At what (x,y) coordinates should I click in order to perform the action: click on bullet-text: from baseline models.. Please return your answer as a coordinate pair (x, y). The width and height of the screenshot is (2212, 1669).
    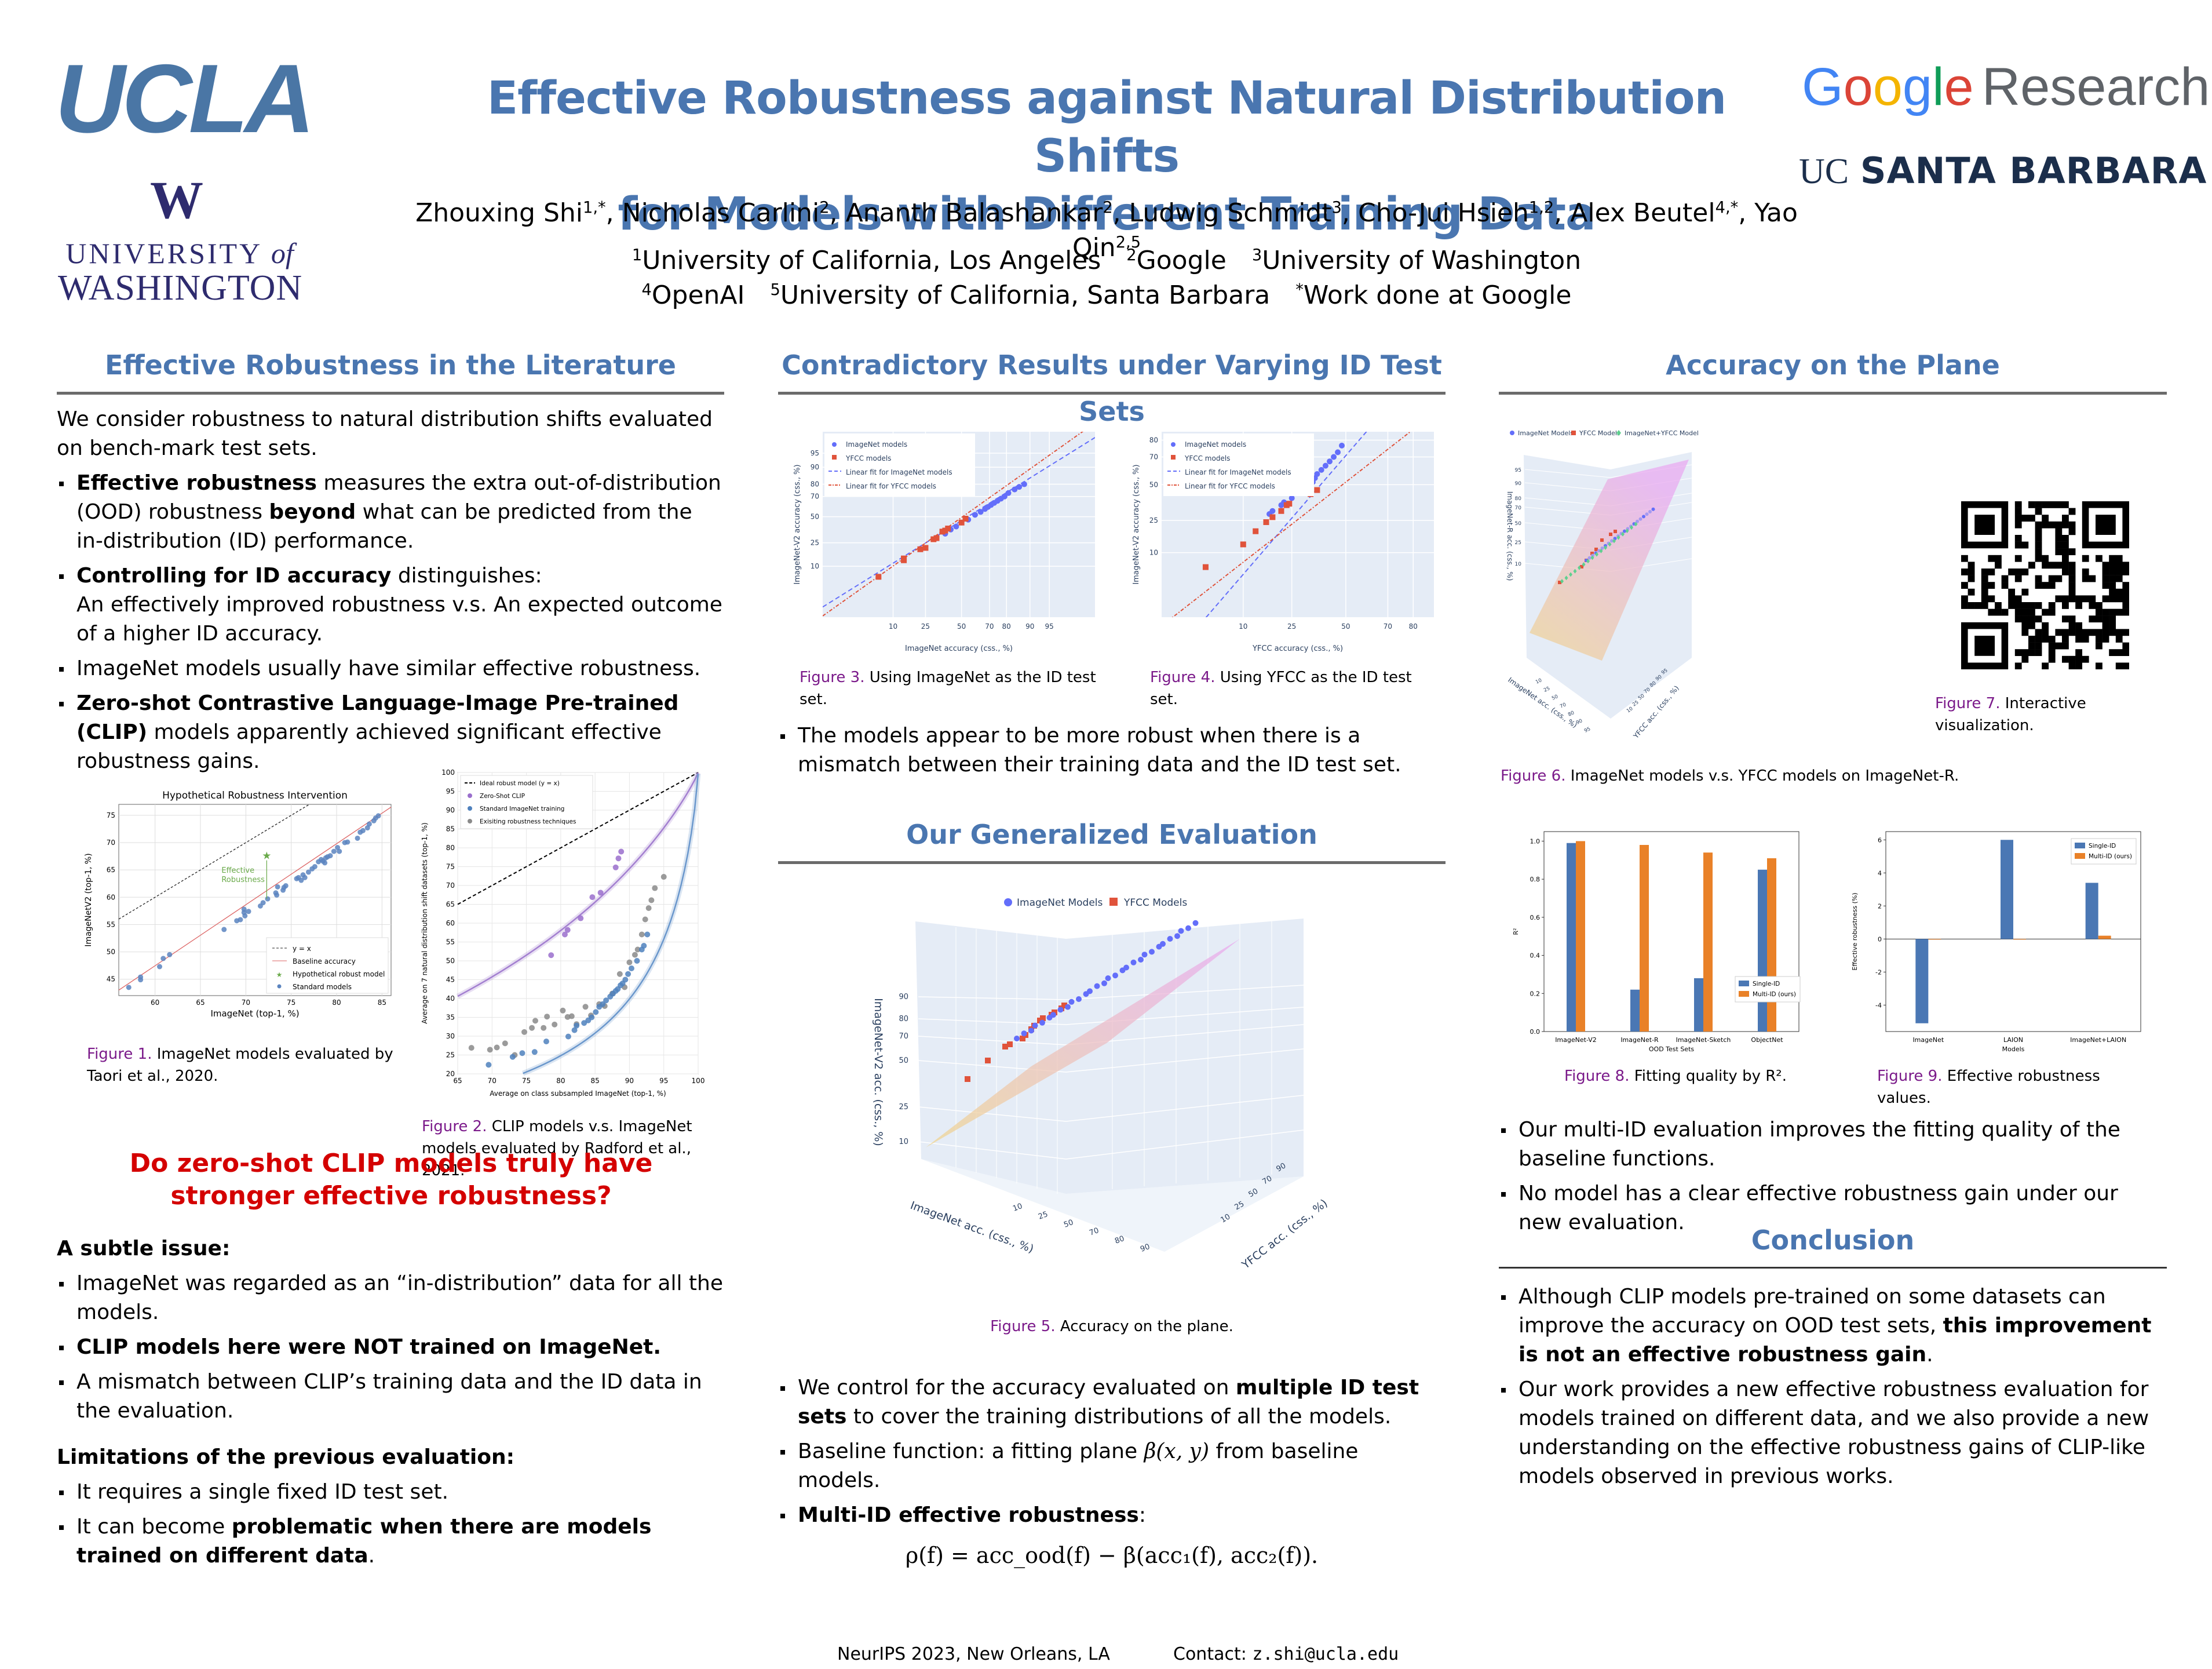
    Looking at the image, I should click on (1078, 1466).